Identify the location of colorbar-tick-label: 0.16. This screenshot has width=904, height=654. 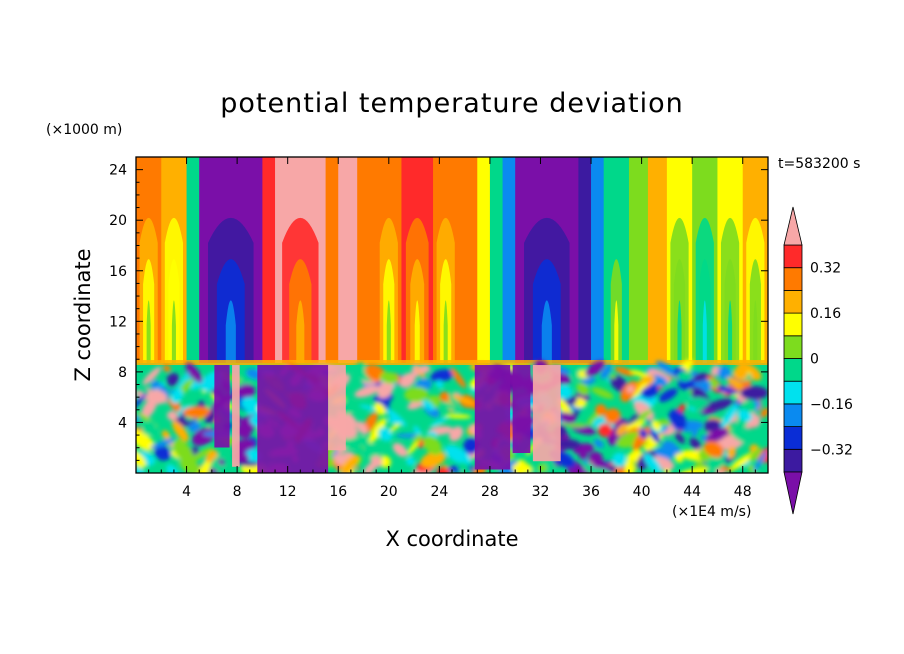
(825, 314).